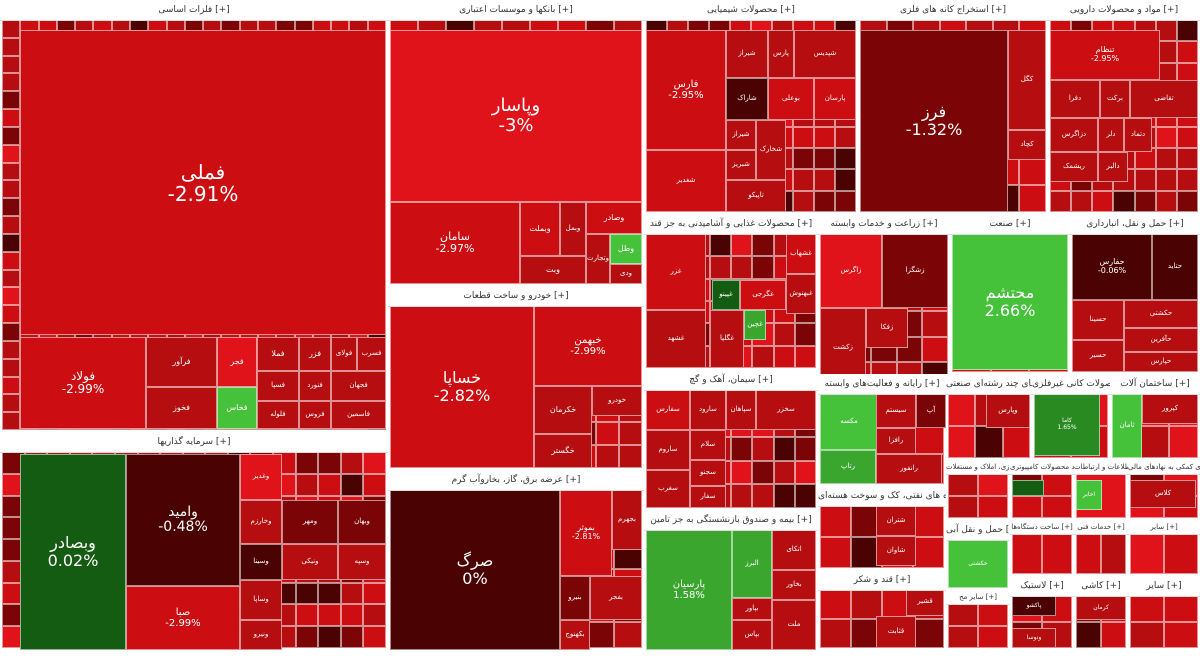 The width and height of the screenshot is (1200, 664). What do you see at coordinates (237, 408) in the screenshot?
I see `stock-tile: فخاس` at bounding box center [237, 408].